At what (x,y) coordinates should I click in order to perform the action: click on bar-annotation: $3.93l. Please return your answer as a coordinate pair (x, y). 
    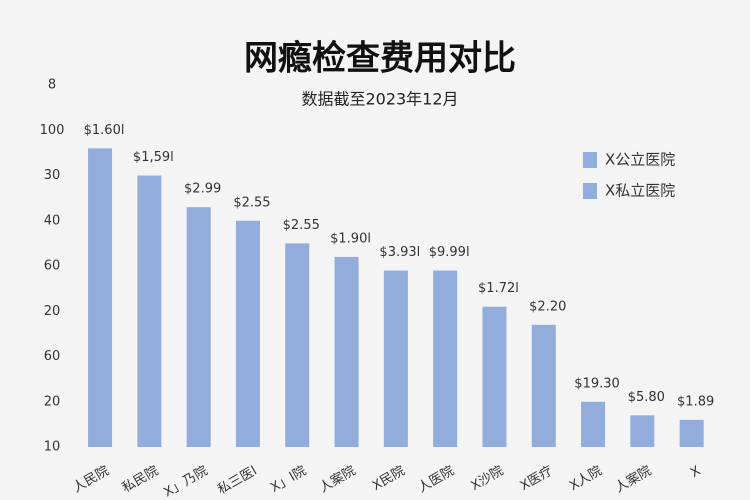
    Looking at the image, I should click on (399, 252).